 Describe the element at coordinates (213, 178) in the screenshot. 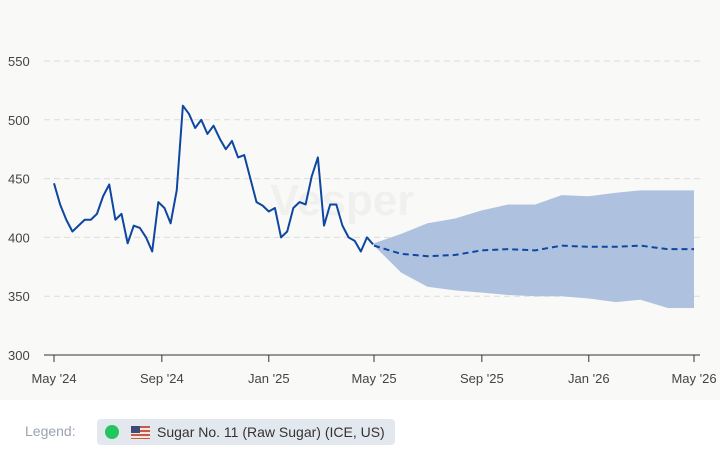

I see `history-price-line` at that location.